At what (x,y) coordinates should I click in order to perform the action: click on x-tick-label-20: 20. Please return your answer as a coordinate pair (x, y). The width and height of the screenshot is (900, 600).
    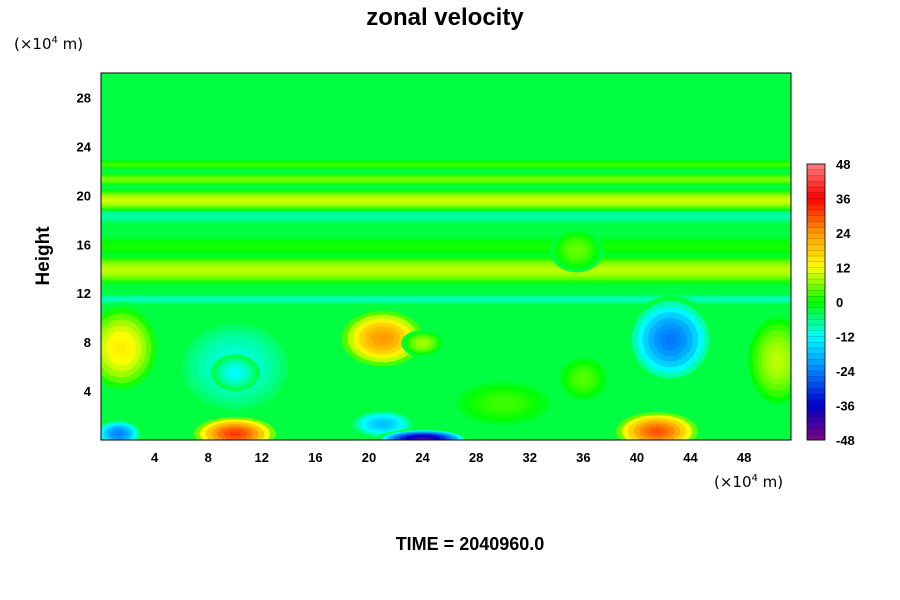
    Looking at the image, I should click on (369, 457).